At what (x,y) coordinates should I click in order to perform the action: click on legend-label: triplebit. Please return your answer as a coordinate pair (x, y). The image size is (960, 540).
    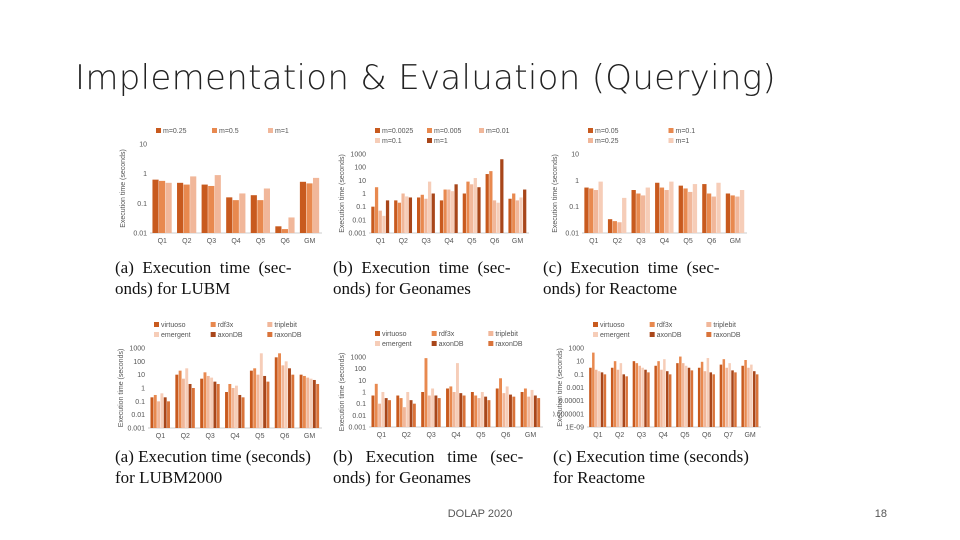
    Looking at the image, I should click on (285, 325).